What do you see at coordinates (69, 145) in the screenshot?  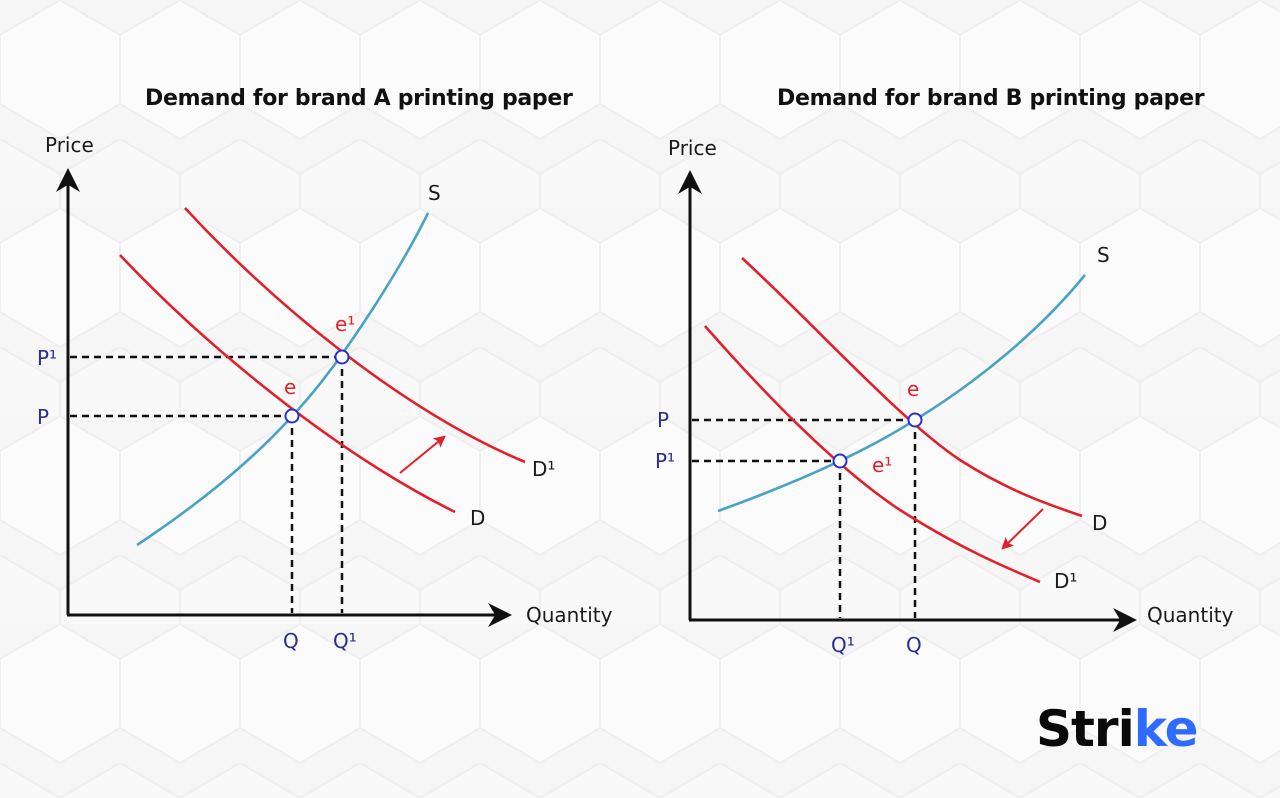 I see `chart-a-y-axis-label: Price` at bounding box center [69, 145].